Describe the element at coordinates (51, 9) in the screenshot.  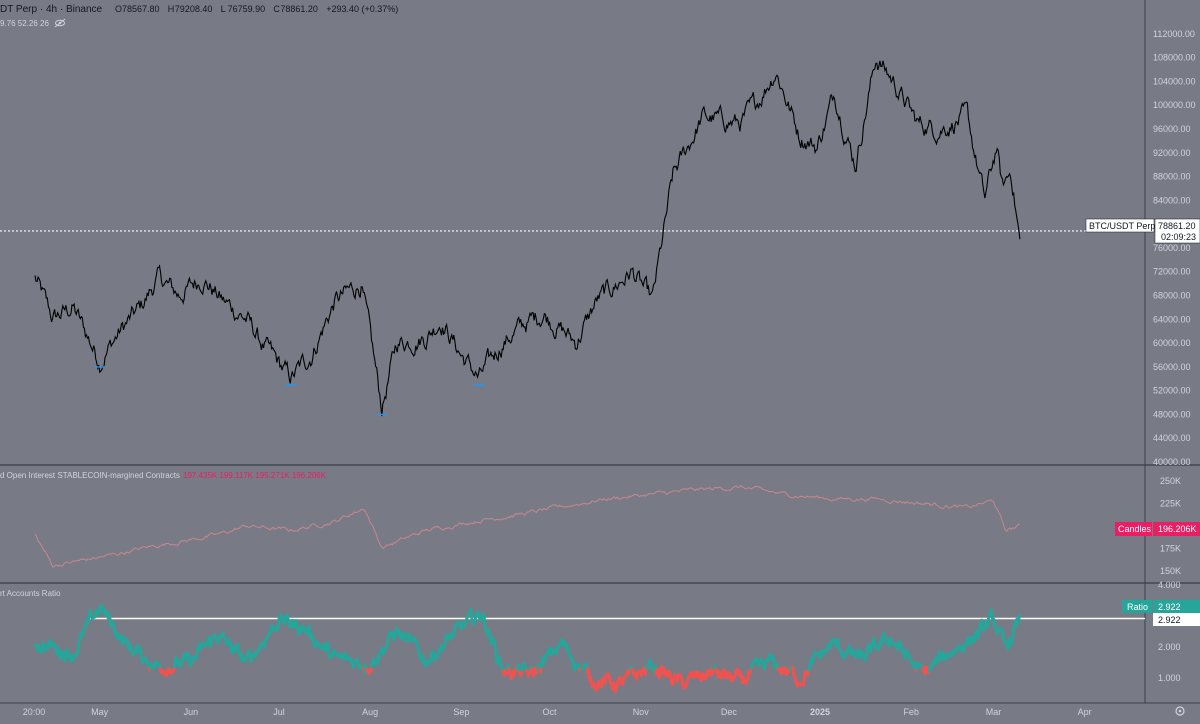
I see `symbol-text: DT Perp · 4h · Binance` at that location.